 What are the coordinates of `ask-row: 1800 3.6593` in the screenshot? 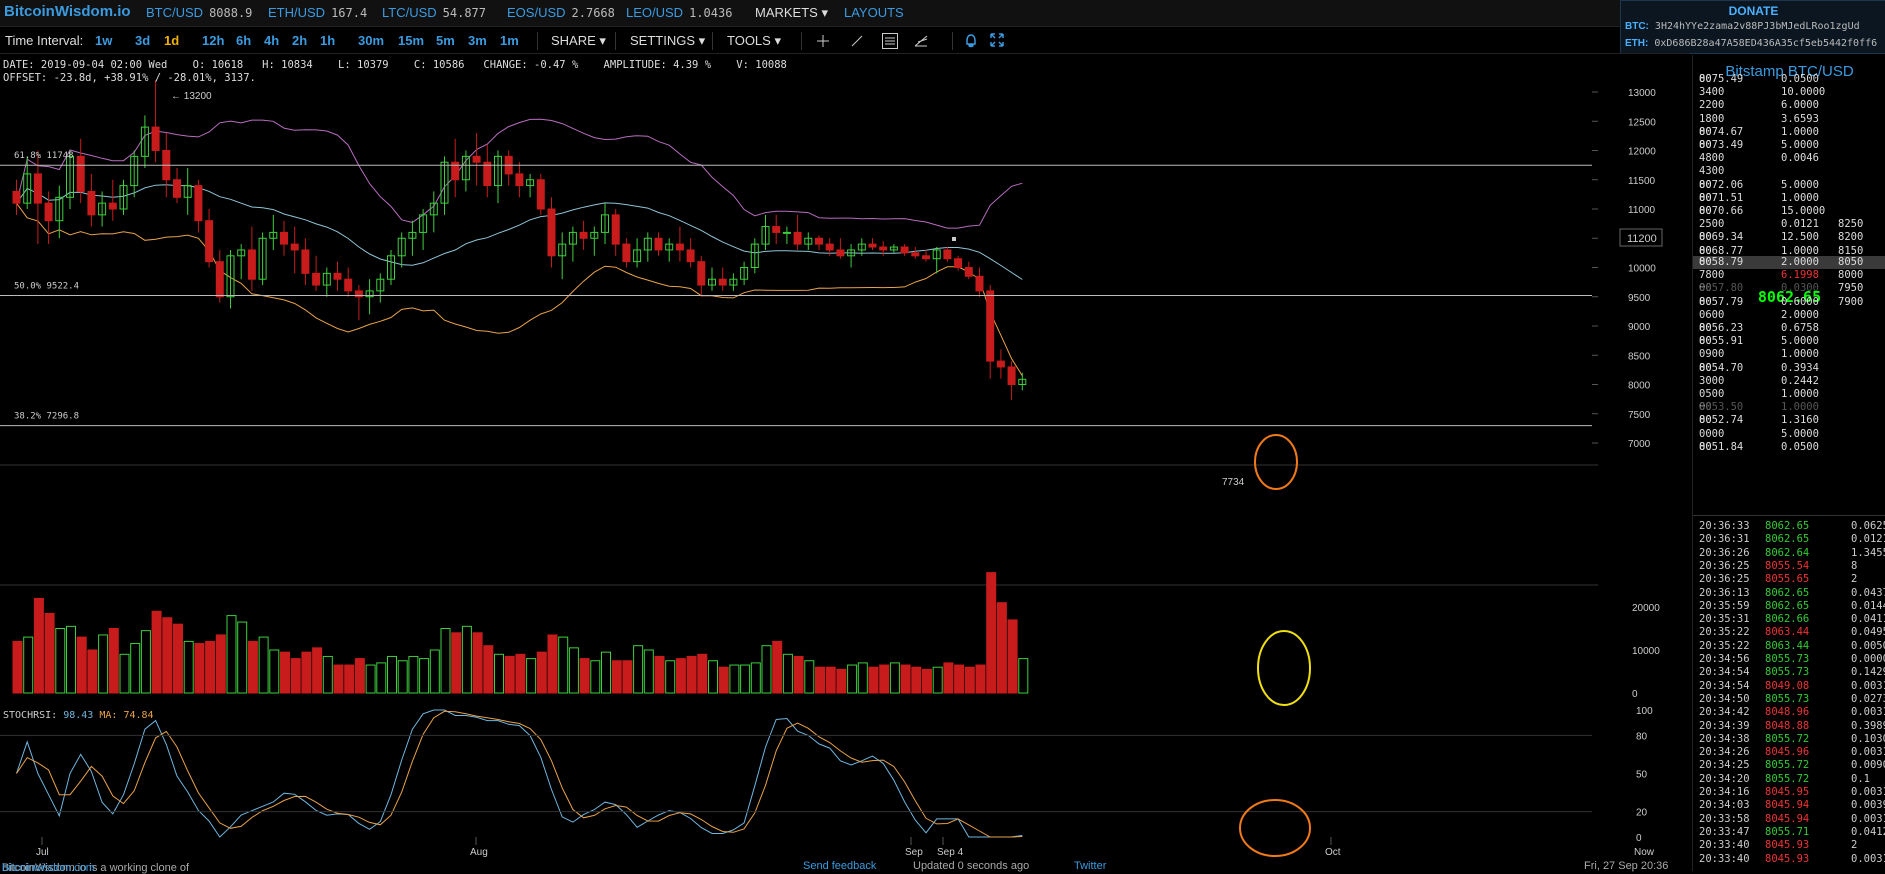 It's located at (1789, 119).